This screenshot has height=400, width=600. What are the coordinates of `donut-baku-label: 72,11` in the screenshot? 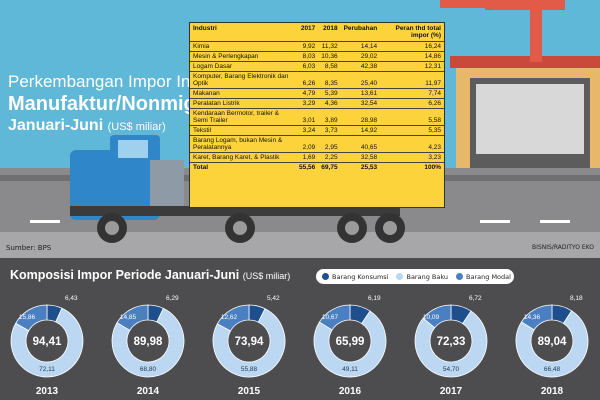 It's located at (47, 369).